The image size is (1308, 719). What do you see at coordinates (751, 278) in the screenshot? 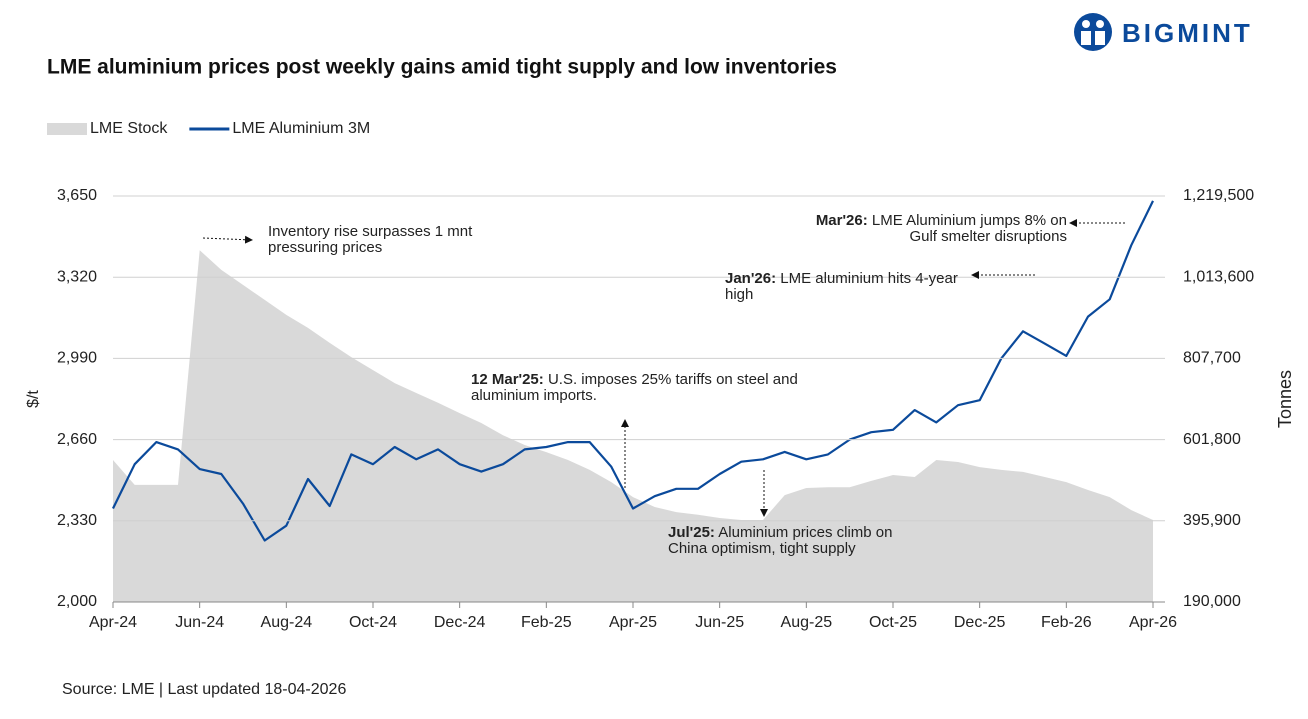
I see `annotation-date: Jan'26:` at bounding box center [751, 278].